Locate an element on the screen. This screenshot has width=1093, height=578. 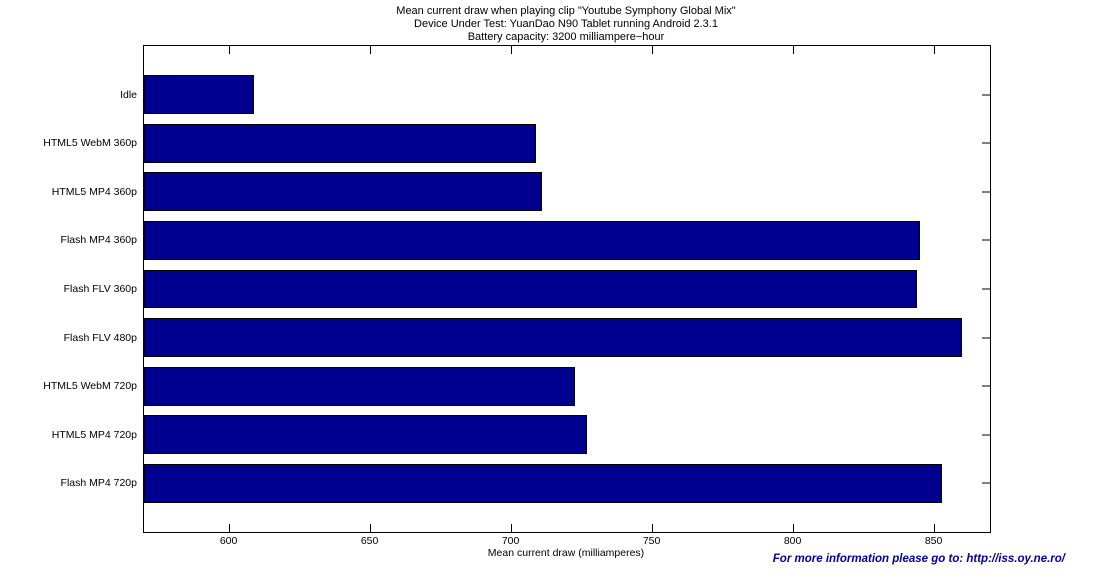
x-tick-label-650: 650 is located at coordinates (369, 541).